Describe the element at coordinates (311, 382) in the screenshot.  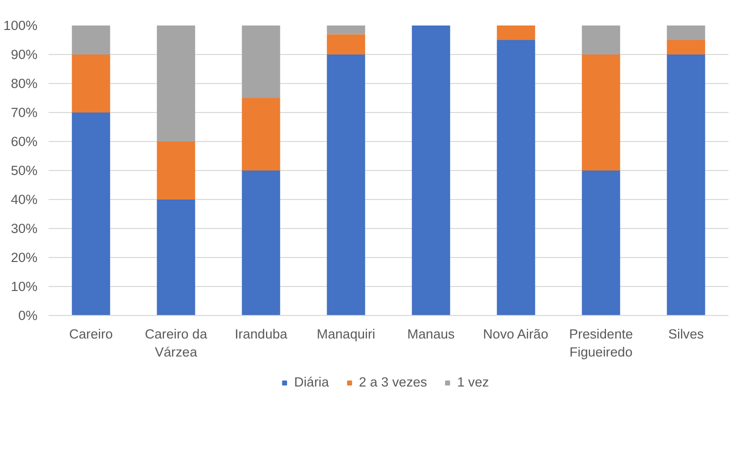
I see `legend-label: Diária` at that location.